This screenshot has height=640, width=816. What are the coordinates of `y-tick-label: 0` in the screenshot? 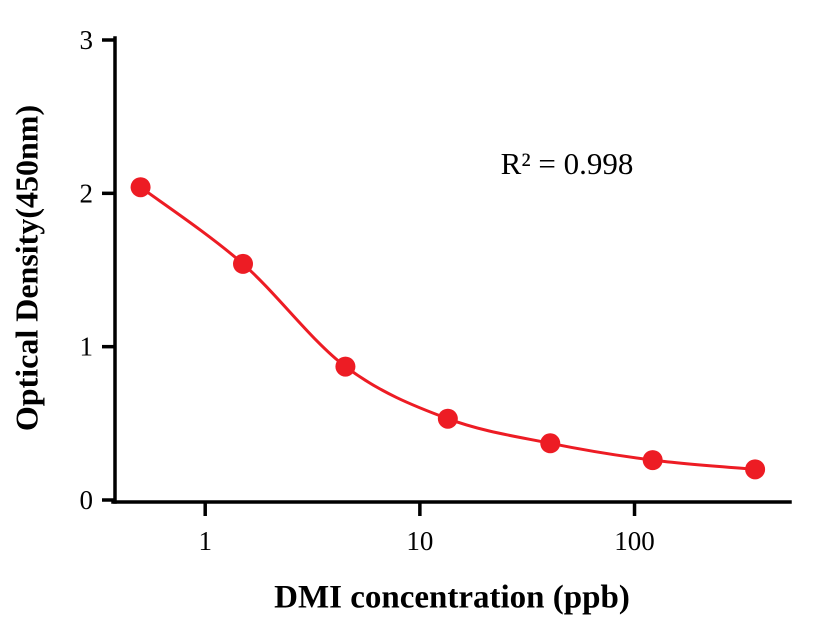 It's located at (87, 500).